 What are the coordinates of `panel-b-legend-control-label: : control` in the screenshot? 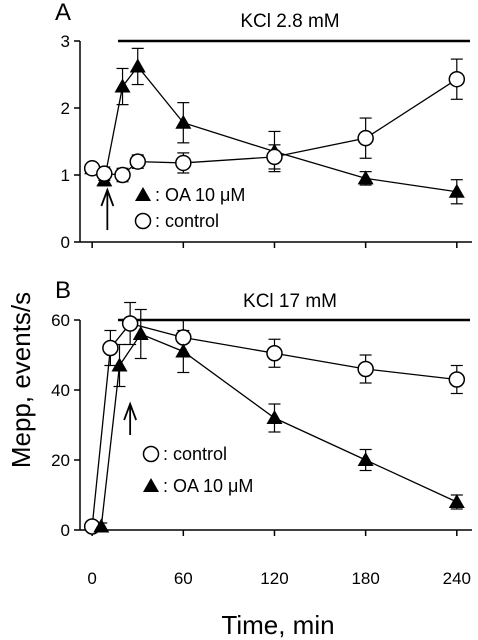 It's located at (195, 454).